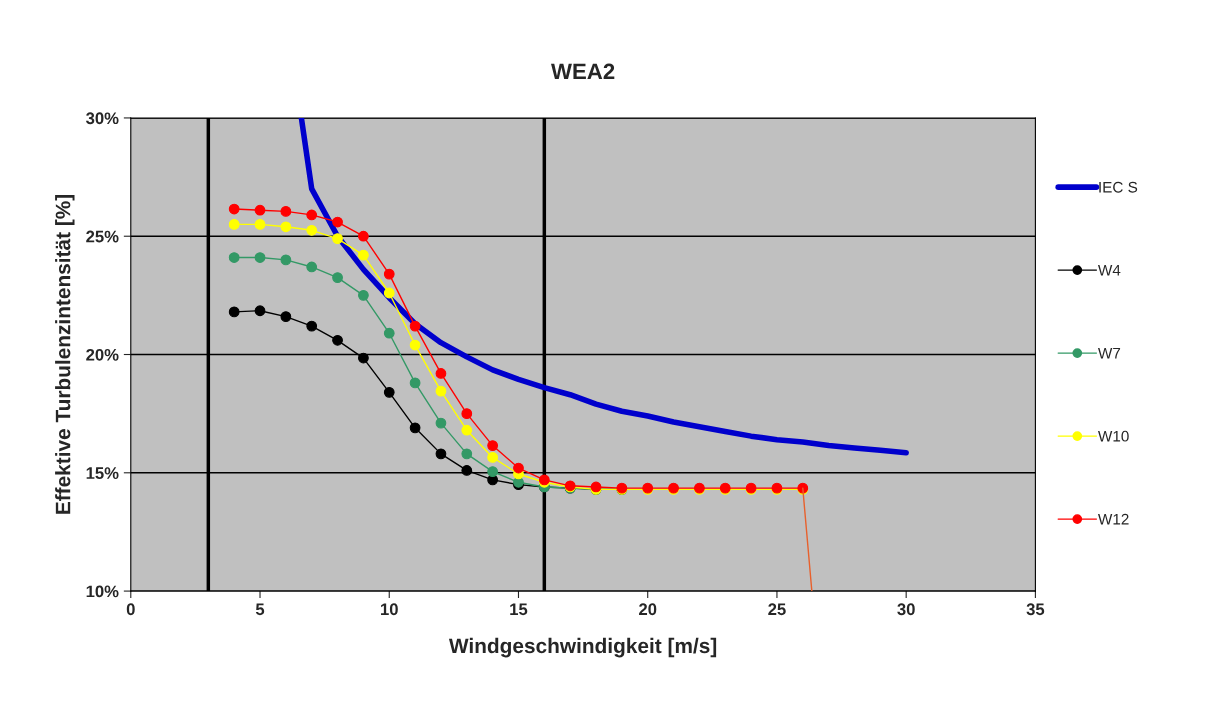  Describe the element at coordinates (648, 609) in the screenshot. I see `x-tick-label: 20` at that location.